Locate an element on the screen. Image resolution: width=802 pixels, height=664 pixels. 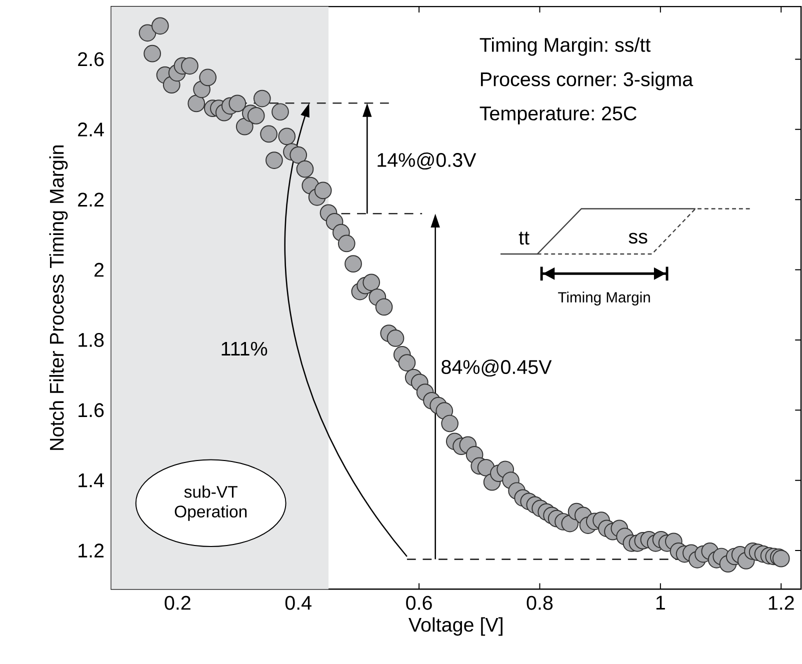
annotation: 84%@0.45V is located at coordinates (497, 368).